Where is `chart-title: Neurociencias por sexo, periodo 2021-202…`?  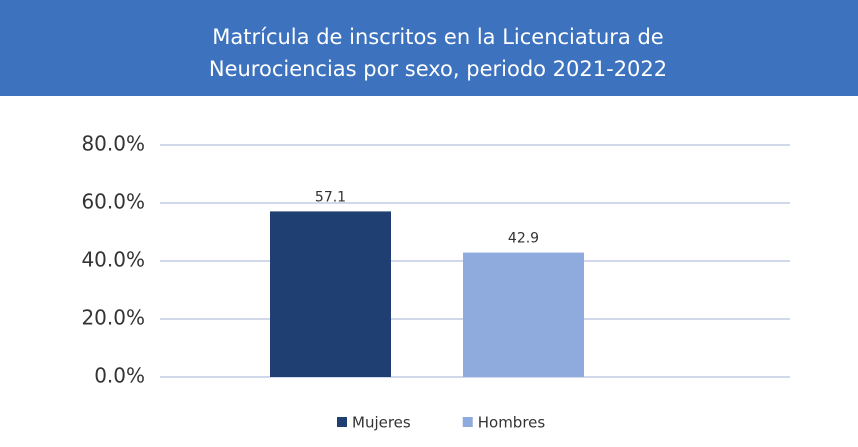
chart-title: Neurociencias por sexo, periodo 2021-202… is located at coordinates (438, 69).